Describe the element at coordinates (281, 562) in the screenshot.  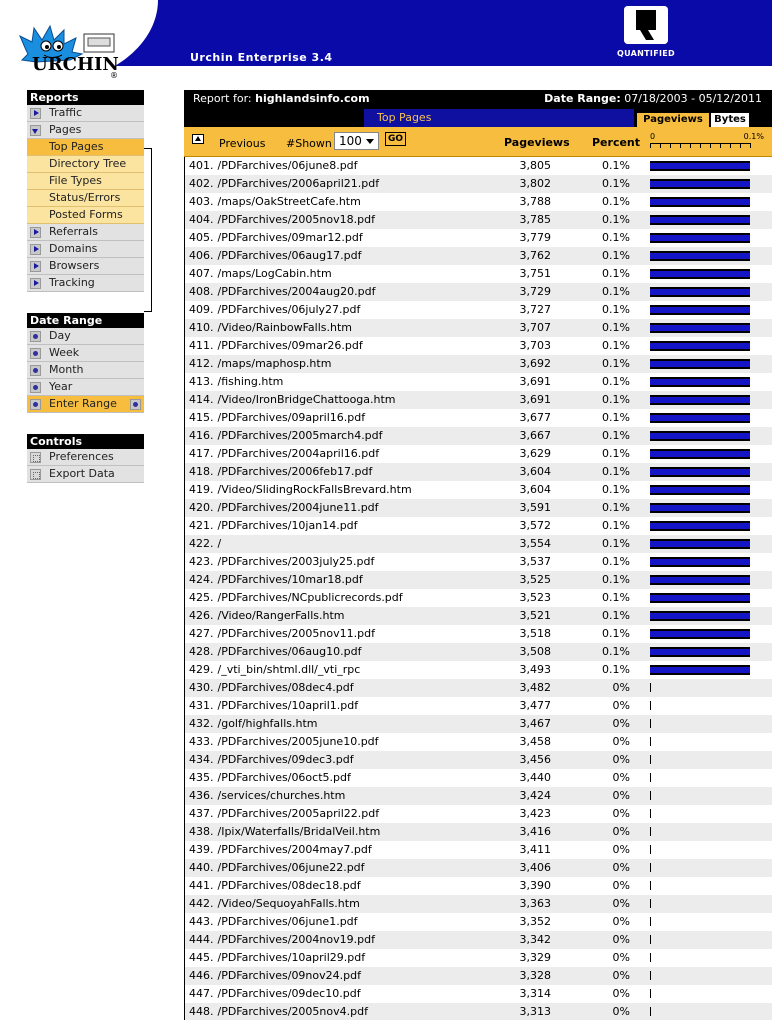
I see `page-name: 423./PDFarchives/2003july25.pdf` at that location.